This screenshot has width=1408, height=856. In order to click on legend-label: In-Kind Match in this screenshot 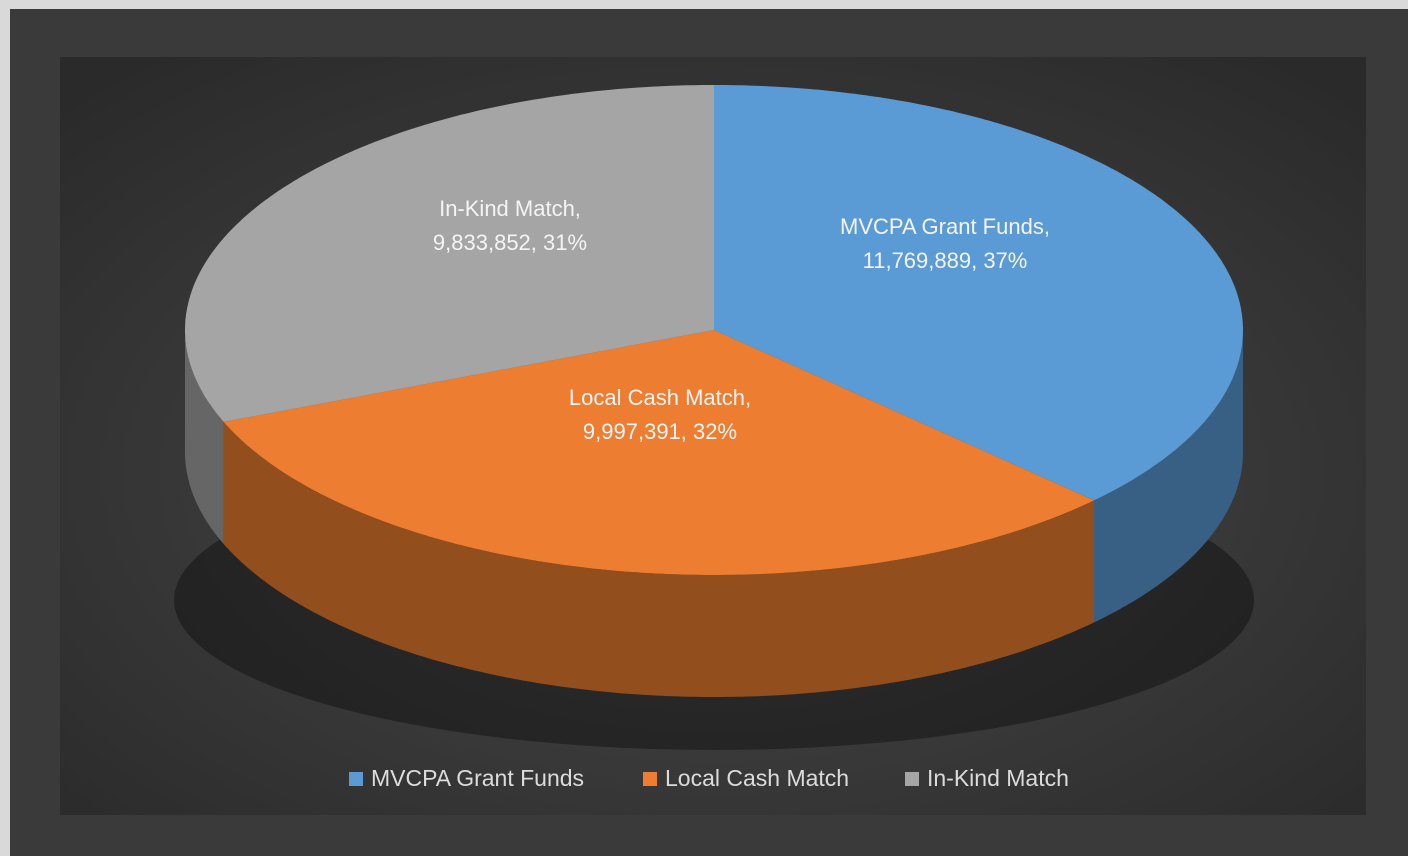, I will do `click(998, 778)`.